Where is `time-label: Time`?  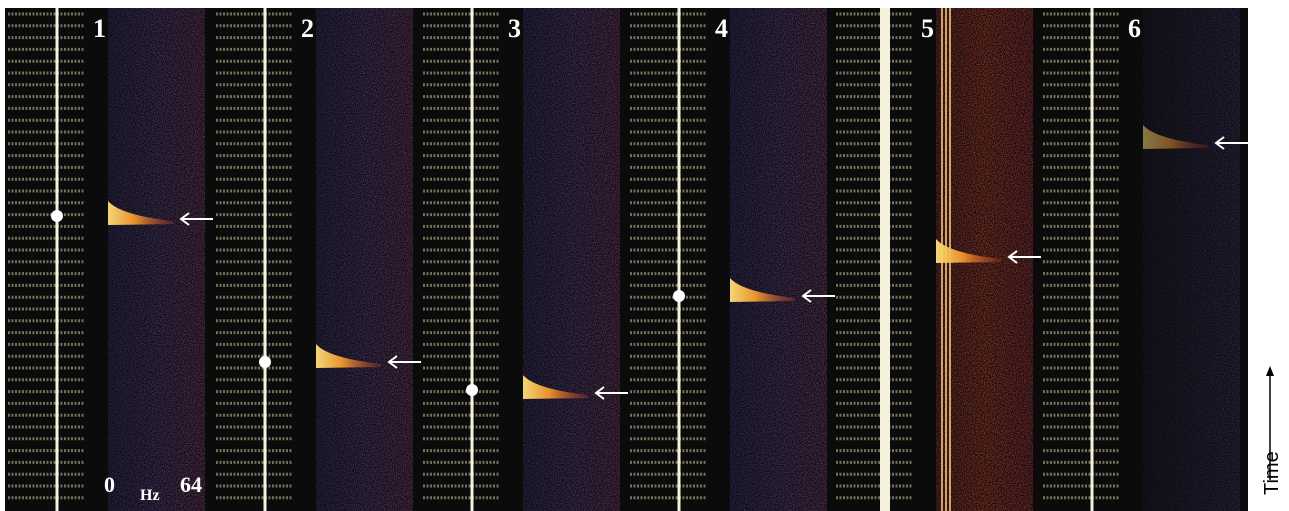 time-label: Time is located at coordinates (1272, 473).